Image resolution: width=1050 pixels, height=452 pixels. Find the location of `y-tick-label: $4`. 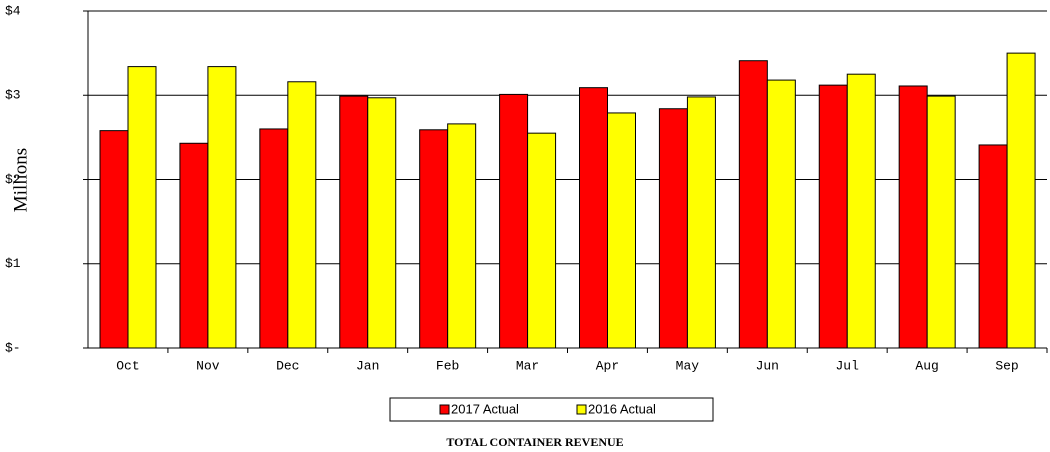

y-tick-label: $4 is located at coordinates (13, 10).